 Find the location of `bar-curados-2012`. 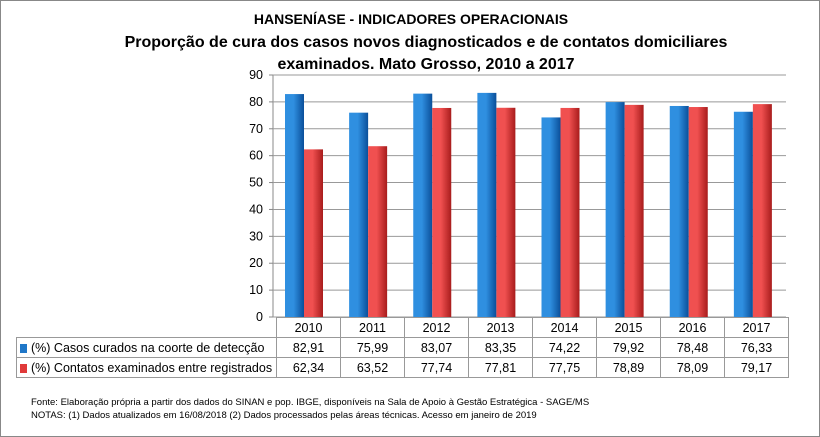

bar-curados-2012 is located at coordinates (423, 205).